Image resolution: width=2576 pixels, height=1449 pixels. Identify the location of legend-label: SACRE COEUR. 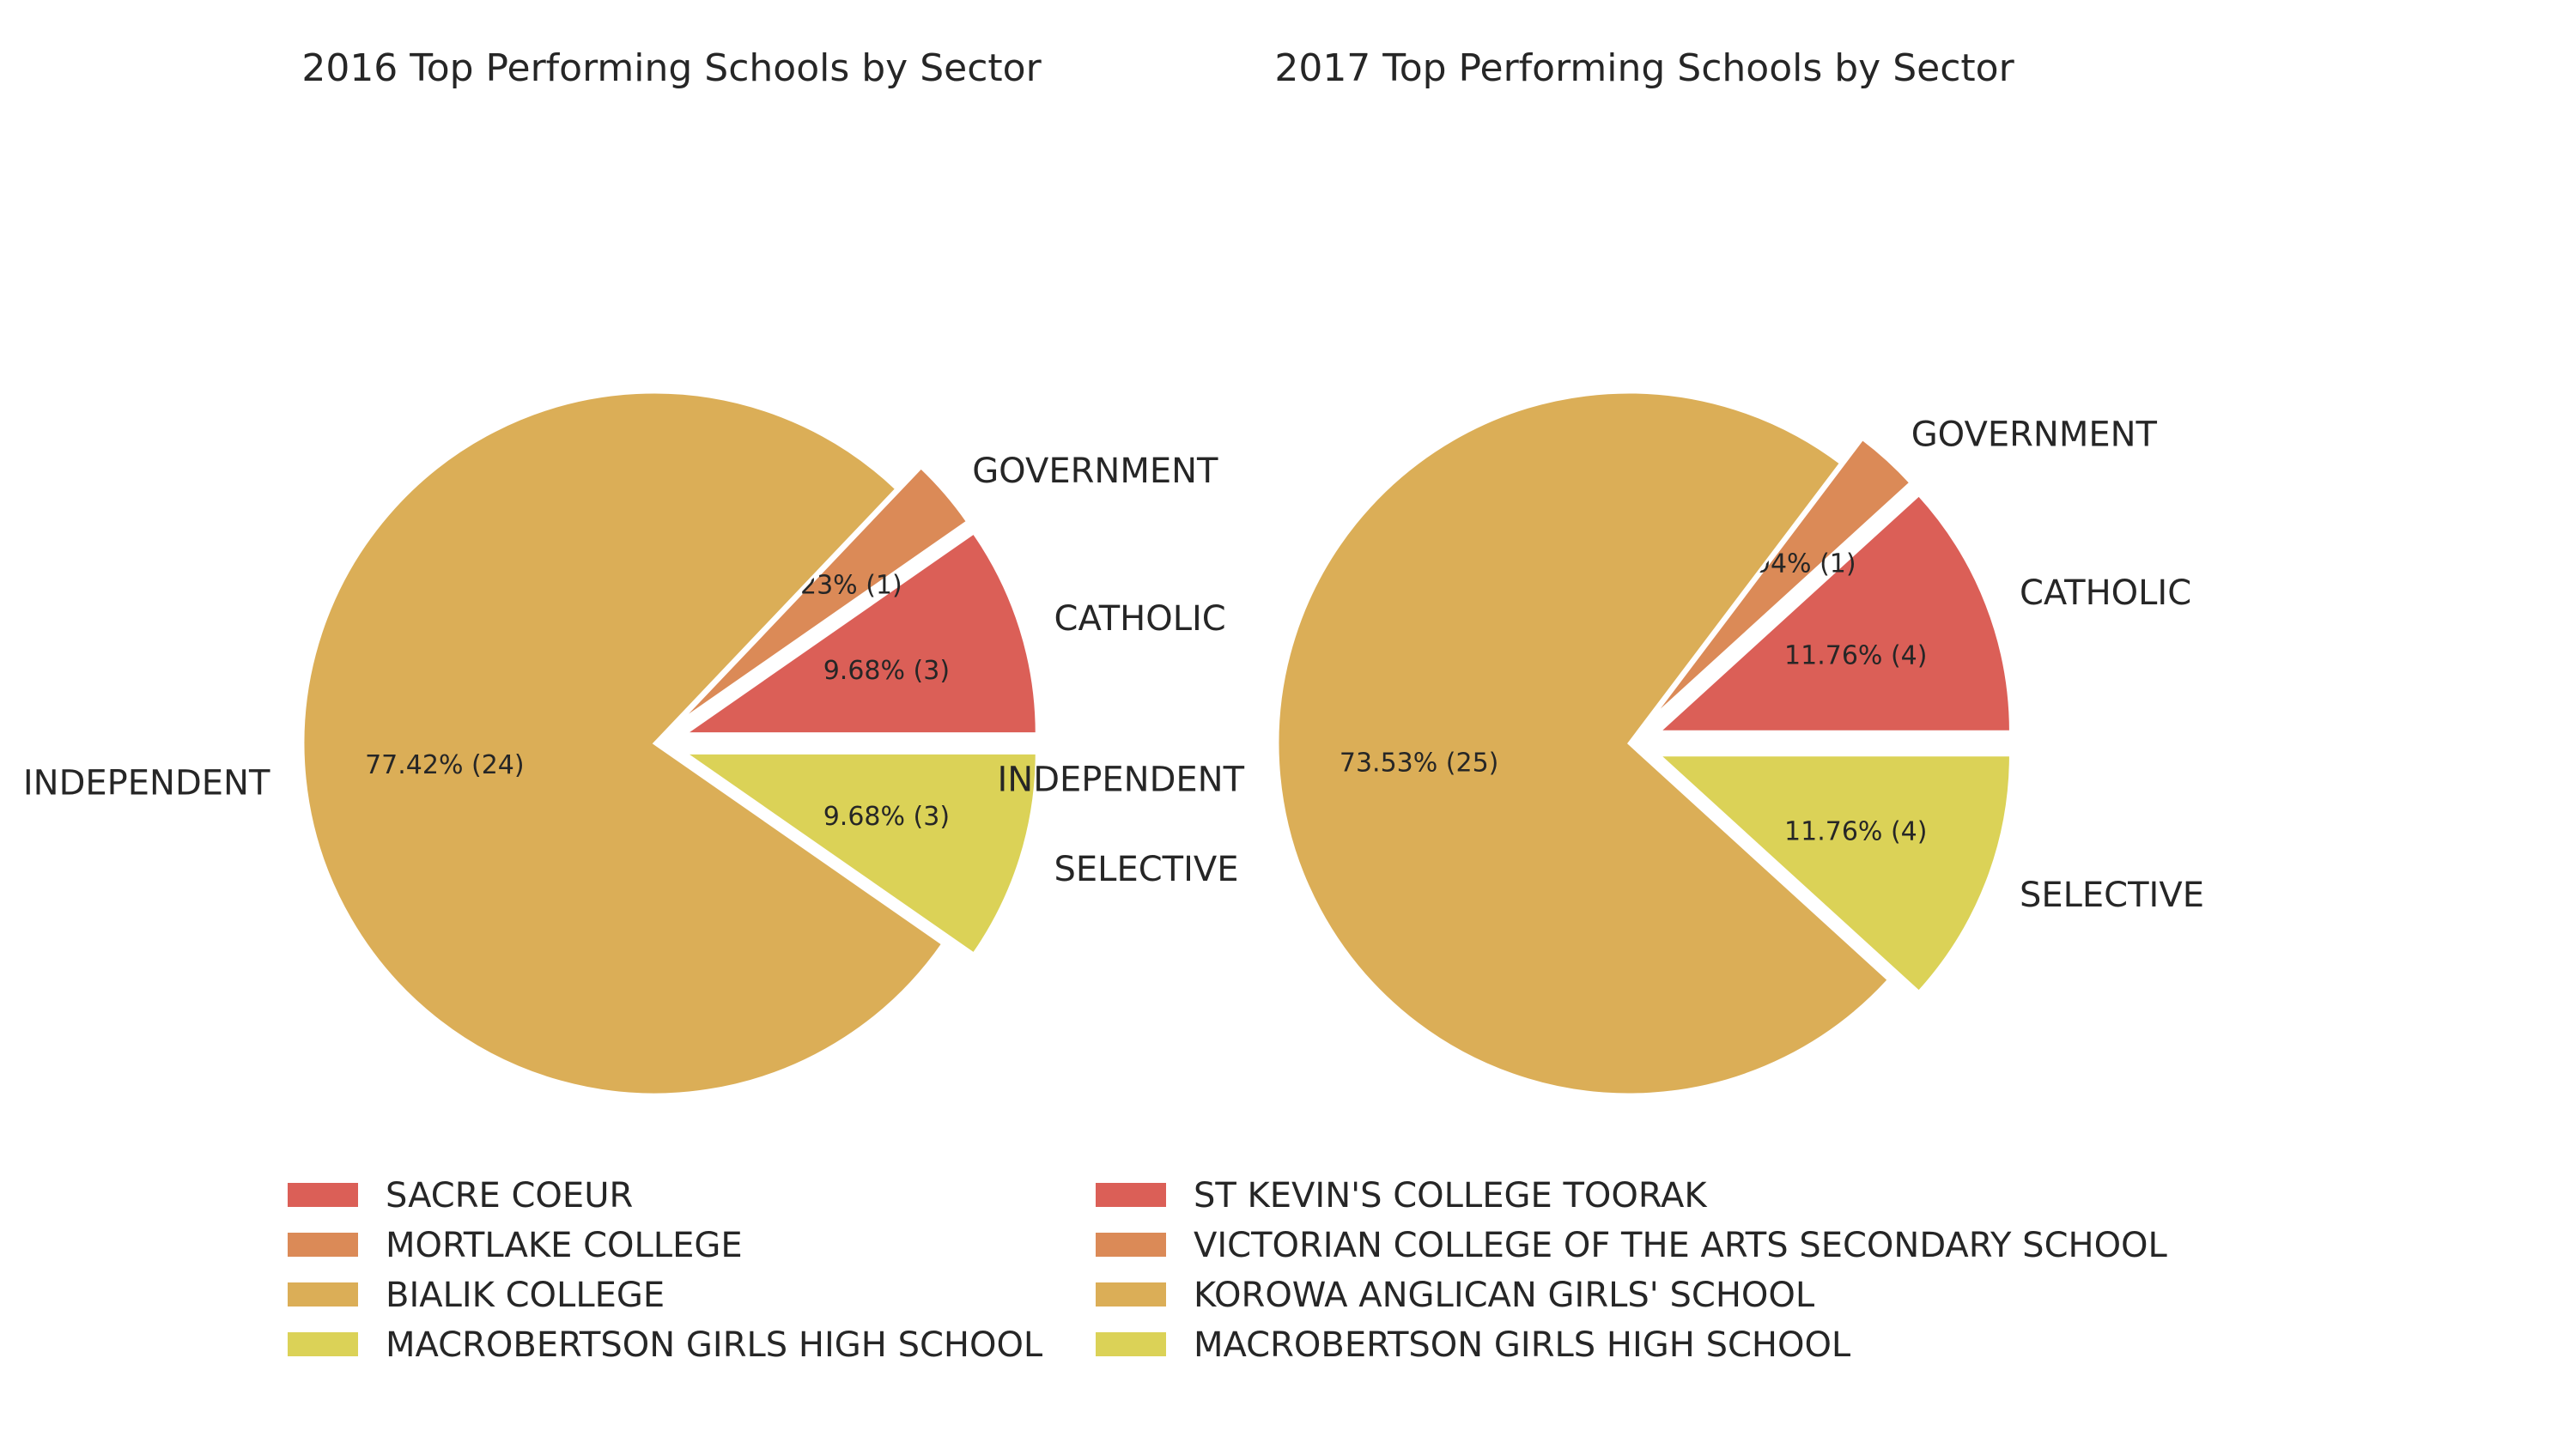
(510, 1196).